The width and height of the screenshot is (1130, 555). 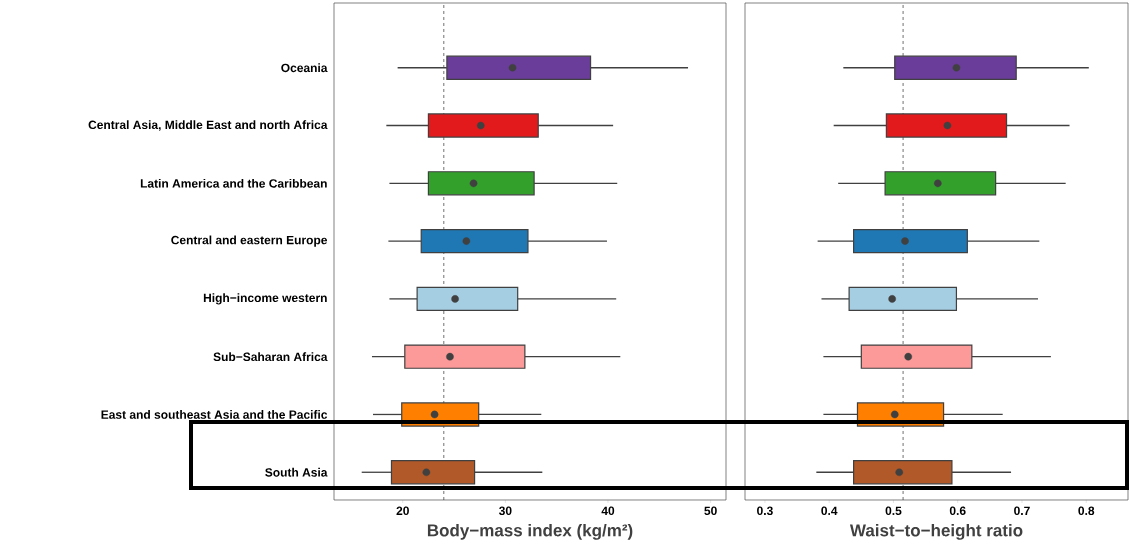 I want to click on x-tick-label: 40, so click(x=608, y=511).